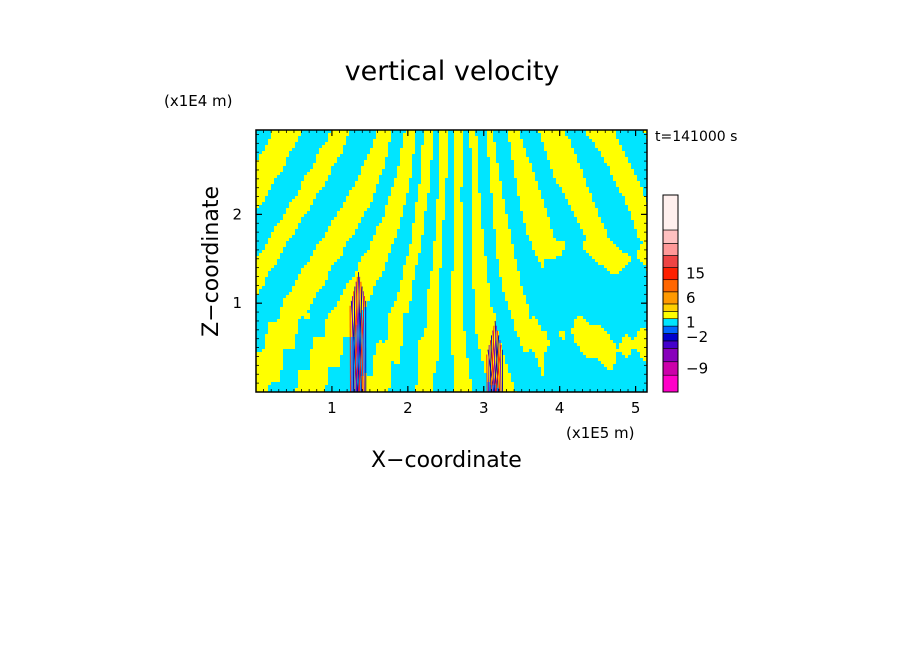  Describe the element at coordinates (695, 274) in the screenshot. I see `colorbar-label: 15` at that location.